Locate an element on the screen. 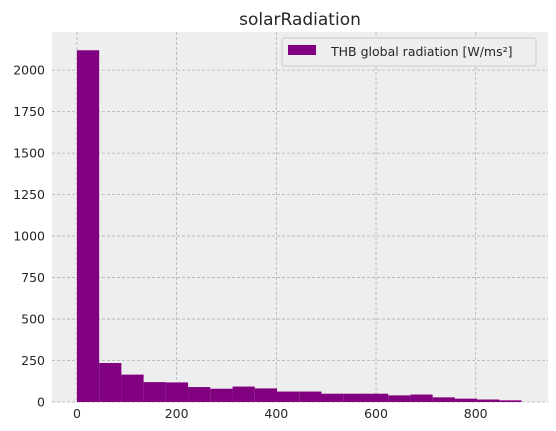  x-axis-ticks: 0 200 400 600 800 is located at coordinates (280, 413).